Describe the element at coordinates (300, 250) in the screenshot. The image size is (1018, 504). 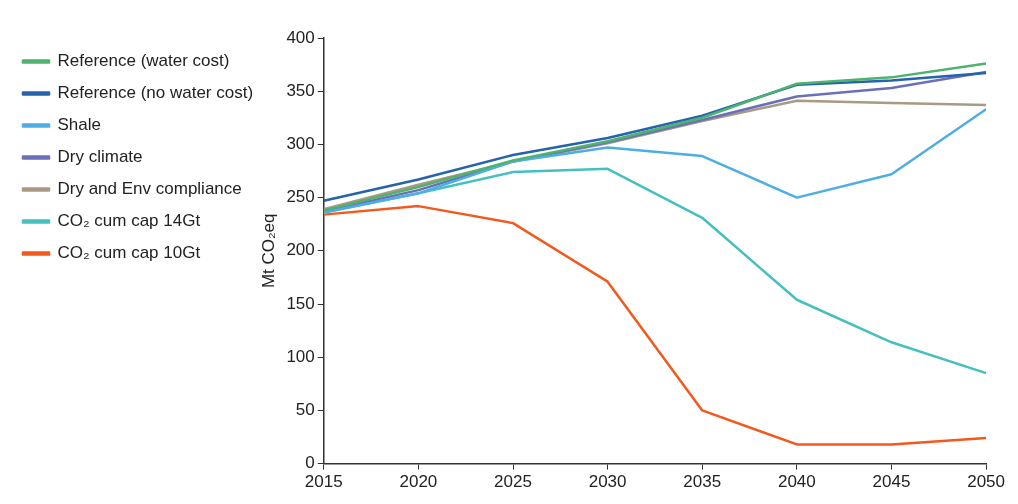
I see `y-tick-label: 200` at that location.